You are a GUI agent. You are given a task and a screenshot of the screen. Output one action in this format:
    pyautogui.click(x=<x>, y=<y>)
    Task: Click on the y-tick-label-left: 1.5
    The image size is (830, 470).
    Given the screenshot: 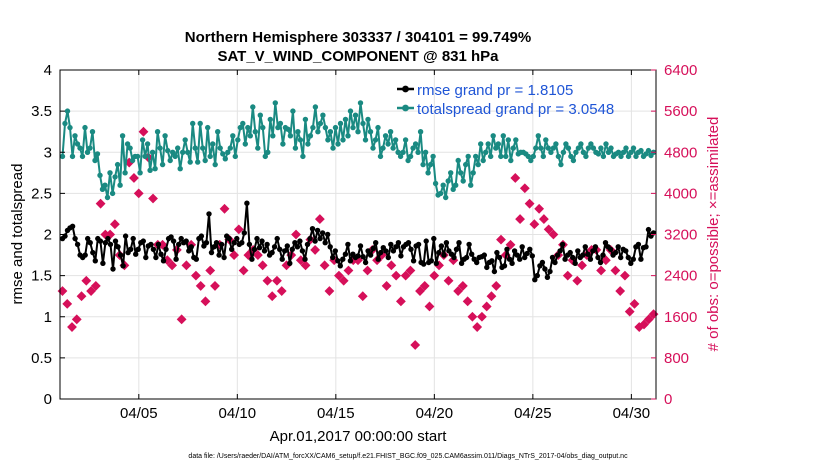 What is the action you would take?
    pyautogui.click(x=41, y=276)
    